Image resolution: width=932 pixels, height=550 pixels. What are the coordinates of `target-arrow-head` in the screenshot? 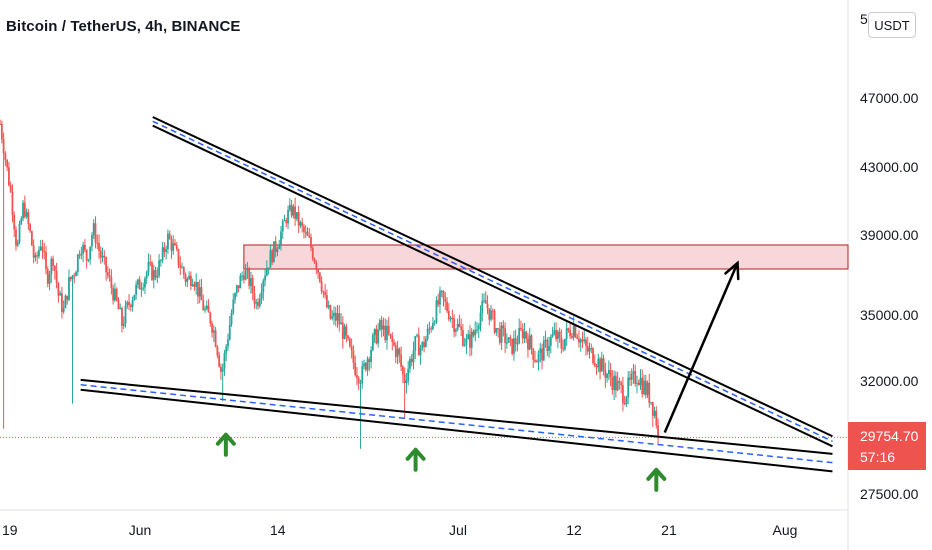 It's located at (732, 270).